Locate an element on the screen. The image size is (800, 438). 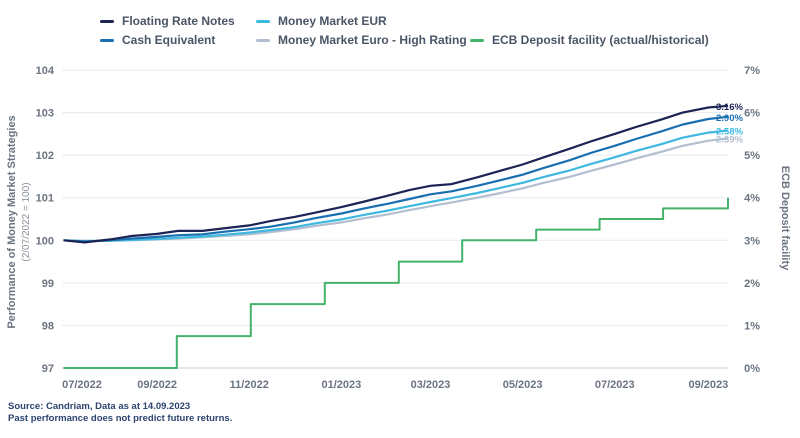
left-tick-label: 97 is located at coordinates (48, 369).